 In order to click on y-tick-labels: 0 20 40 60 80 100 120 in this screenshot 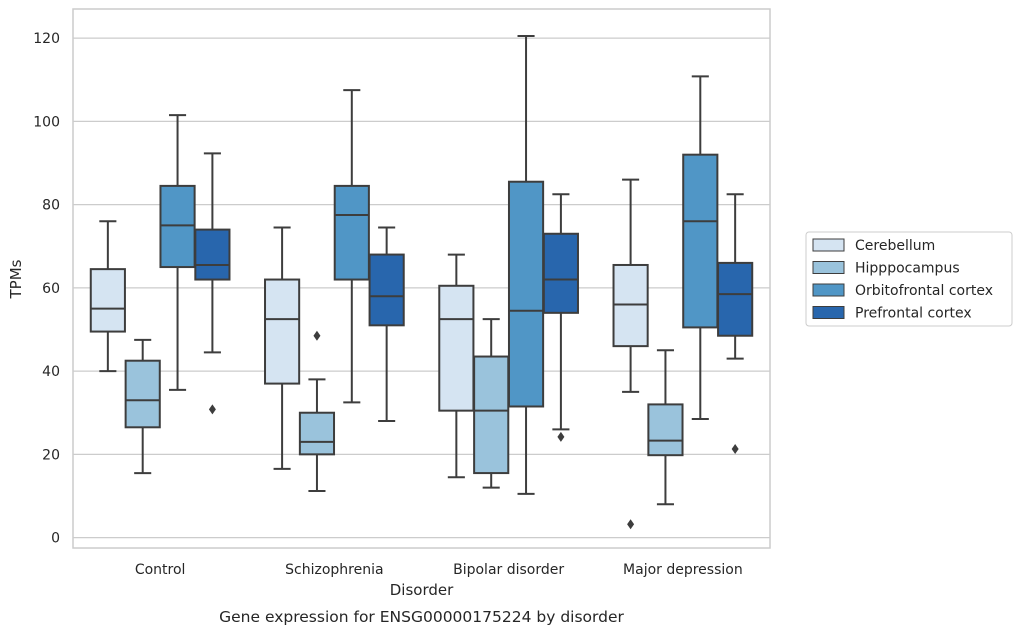, I will do `click(46, 288)`.